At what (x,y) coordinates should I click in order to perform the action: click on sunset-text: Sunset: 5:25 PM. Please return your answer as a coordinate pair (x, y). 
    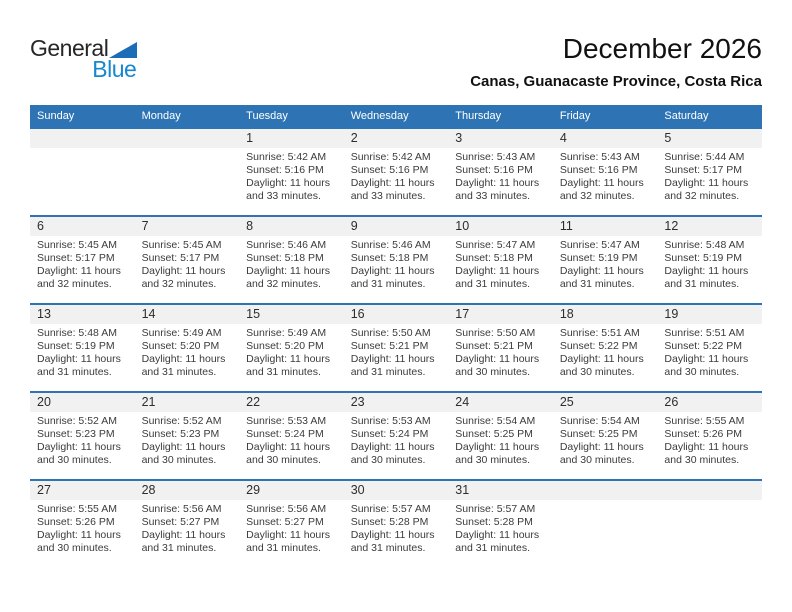
    Looking at the image, I should click on (494, 434).